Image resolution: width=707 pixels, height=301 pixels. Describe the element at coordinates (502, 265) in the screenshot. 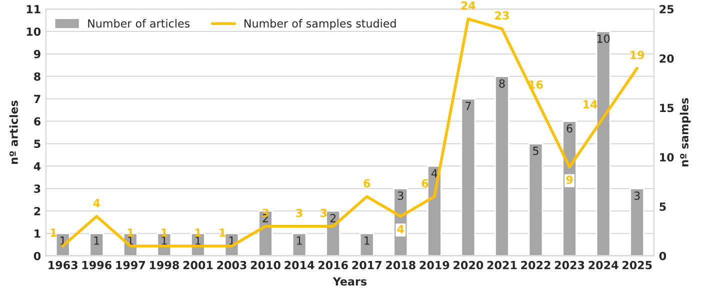

I see `x-tick-label: 2021` at that location.